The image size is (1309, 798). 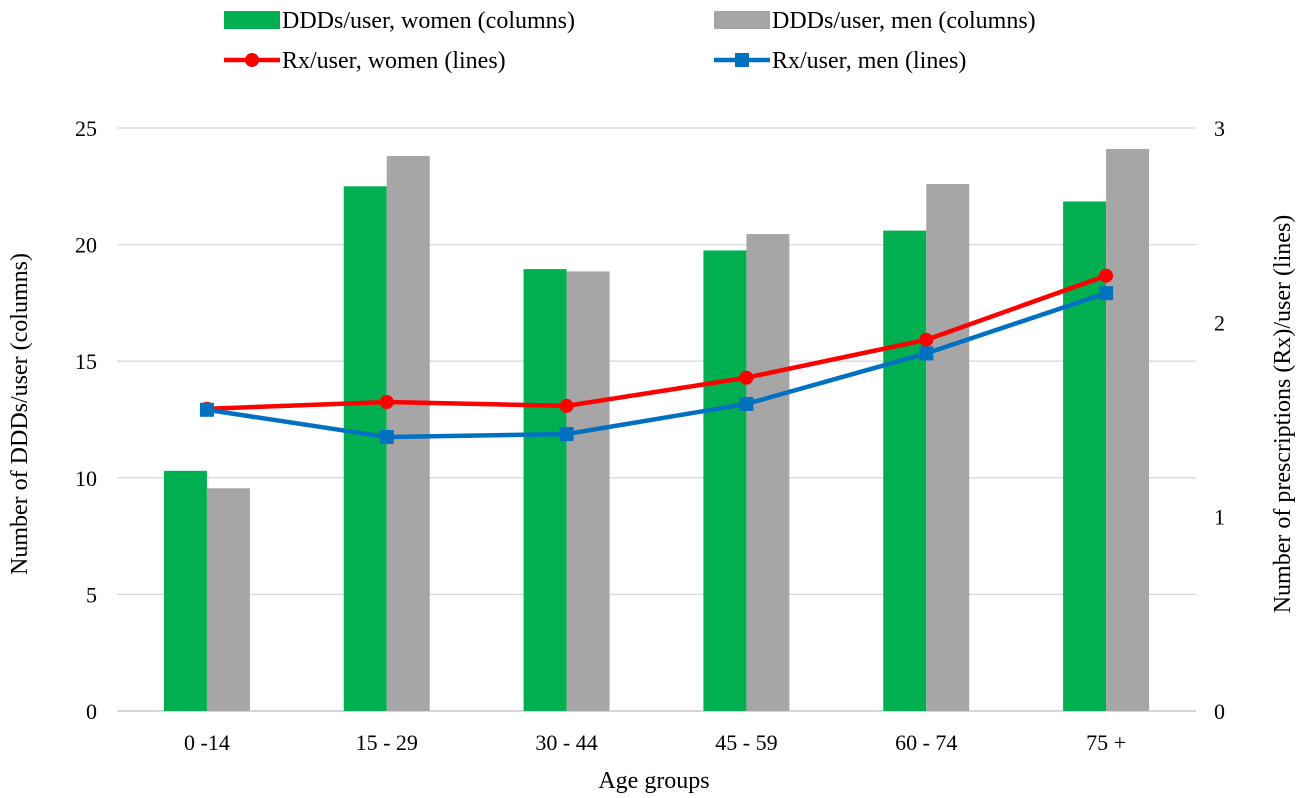 I want to click on y-tick-label: 25, so click(x=86, y=128).